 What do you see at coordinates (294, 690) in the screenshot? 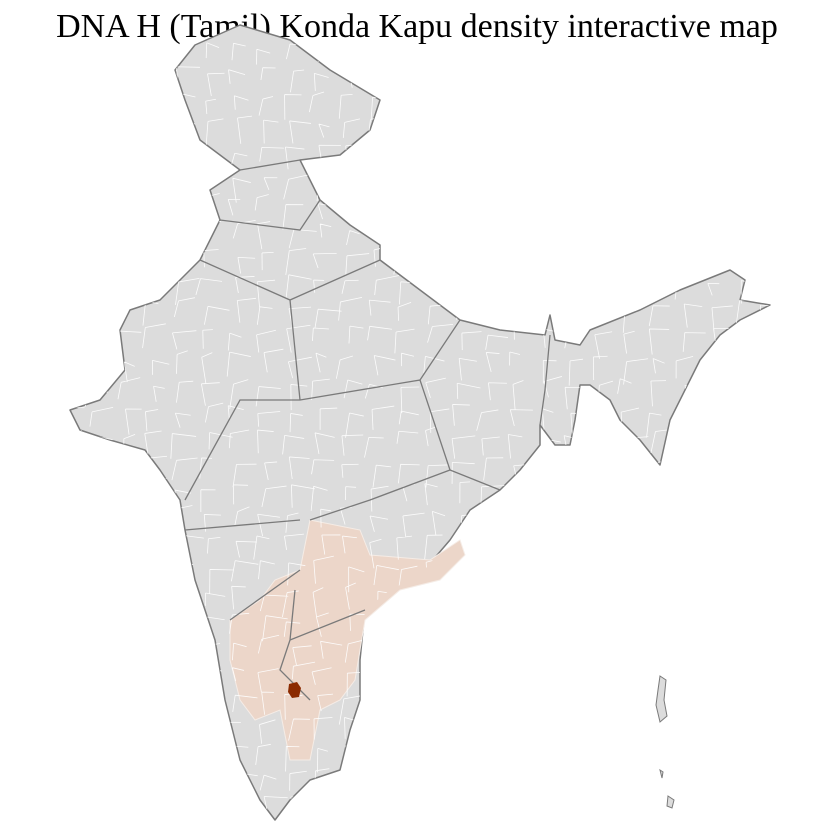
I see `high-density-district` at bounding box center [294, 690].